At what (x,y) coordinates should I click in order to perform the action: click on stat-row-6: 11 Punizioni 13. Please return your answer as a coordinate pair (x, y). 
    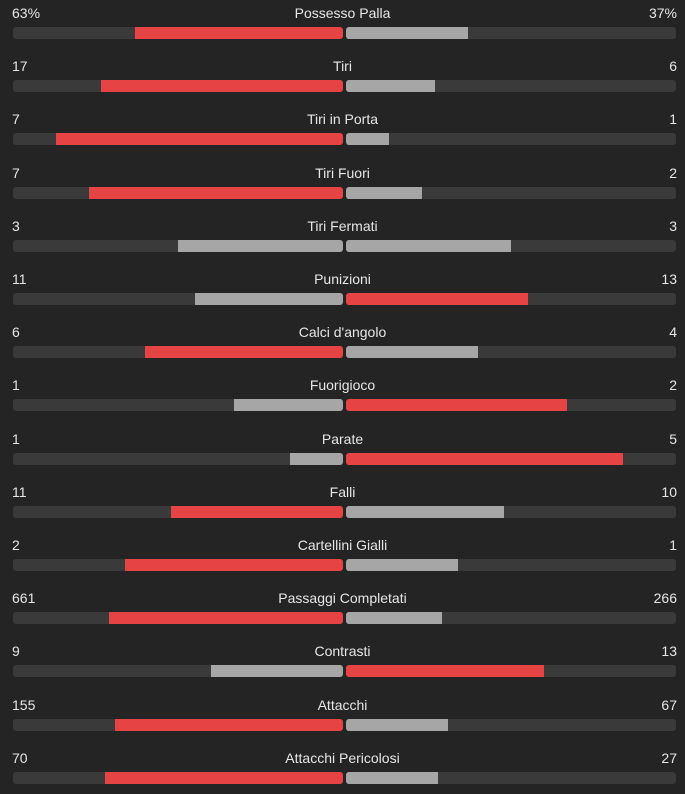
    Looking at the image, I should click on (342, 292).